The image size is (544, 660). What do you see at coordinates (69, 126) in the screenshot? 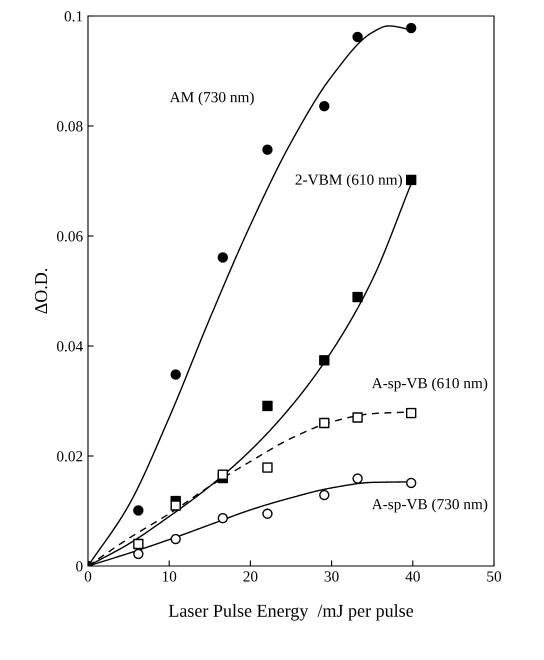
I see `y-tick-label: 0.08` at bounding box center [69, 126].